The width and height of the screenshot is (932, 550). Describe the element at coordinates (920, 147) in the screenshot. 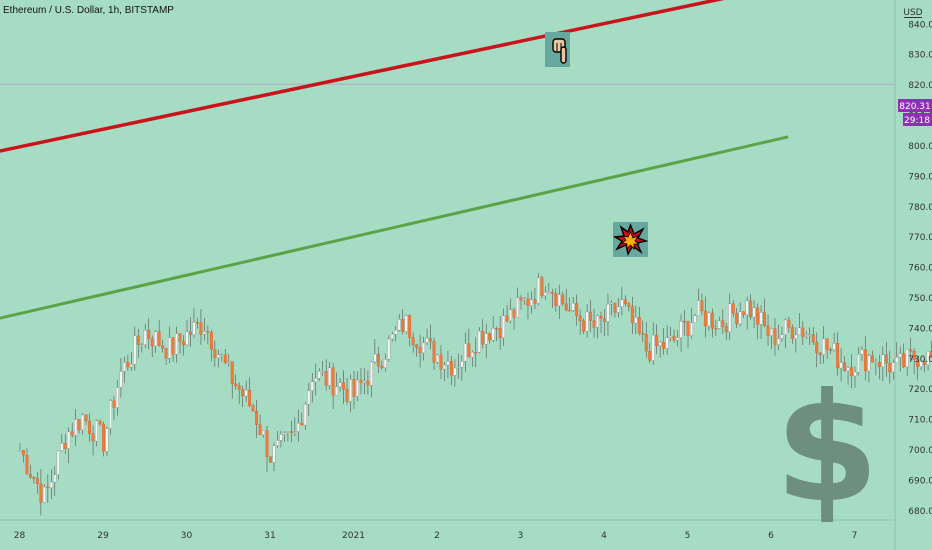

I see `y-tick-label: 800.00` at that location.